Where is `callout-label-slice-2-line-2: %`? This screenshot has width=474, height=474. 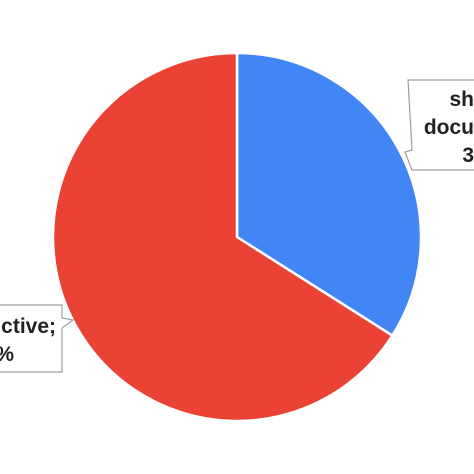 callout-label-slice-2-line-2: % is located at coordinates (7, 354).